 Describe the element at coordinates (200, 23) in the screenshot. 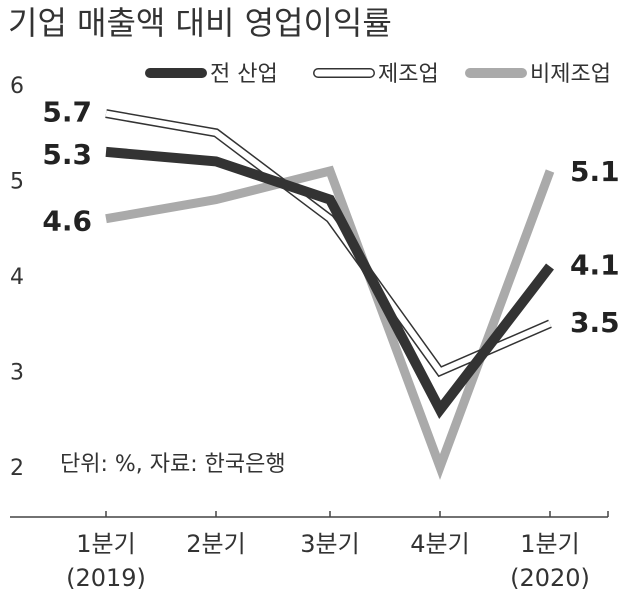

I see `chart-title: 기업 매출액 대비 영업이익률` at that location.